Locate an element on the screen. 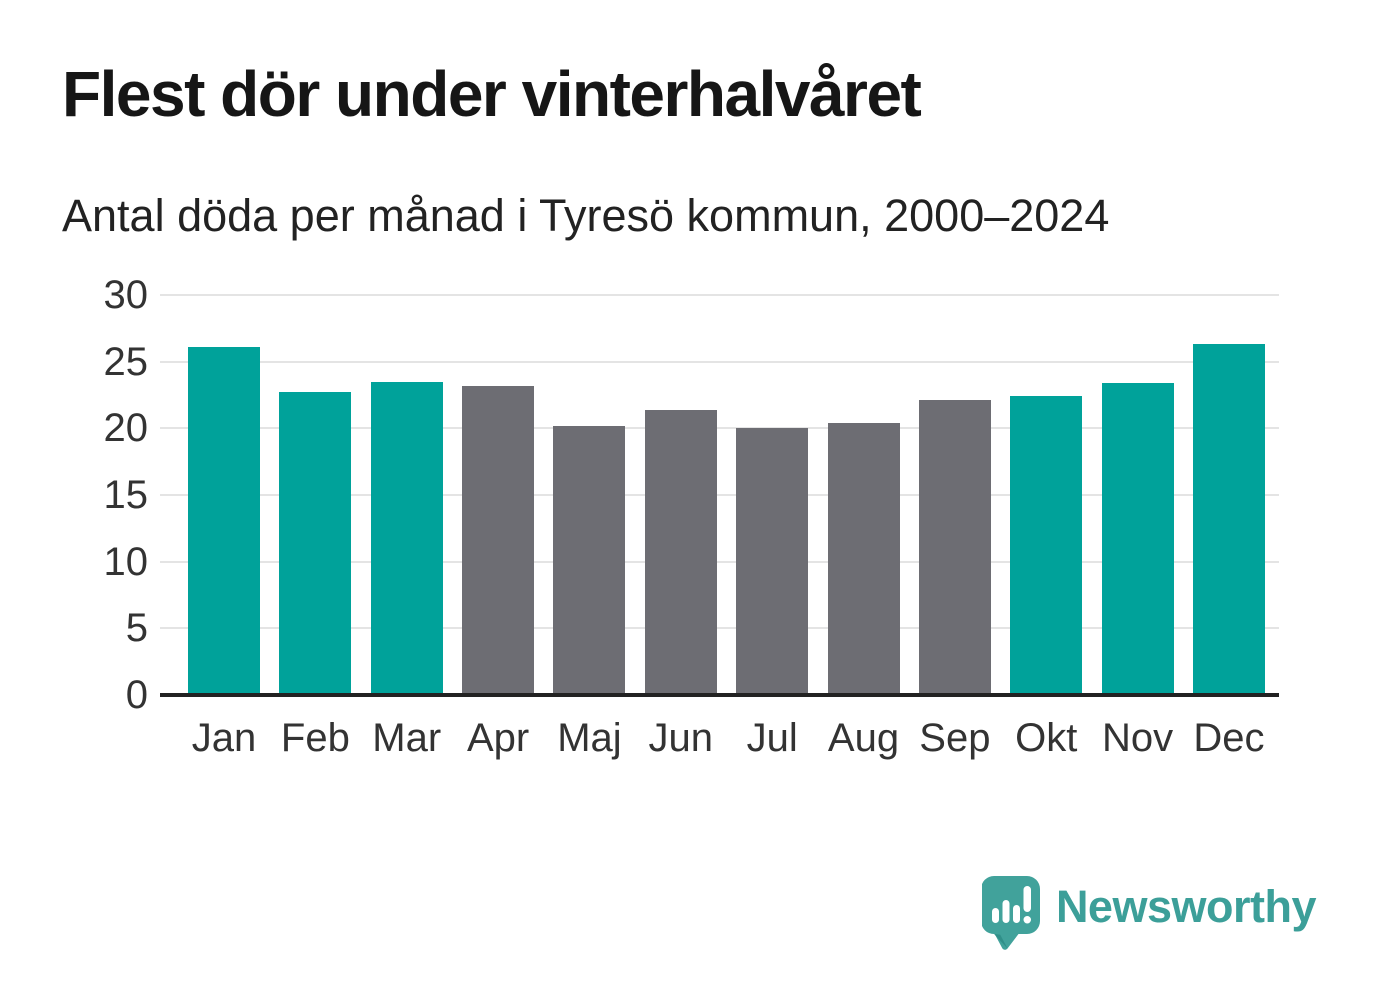 The image size is (1382, 999). y-tick-label-0: 0 is located at coordinates (136, 695).